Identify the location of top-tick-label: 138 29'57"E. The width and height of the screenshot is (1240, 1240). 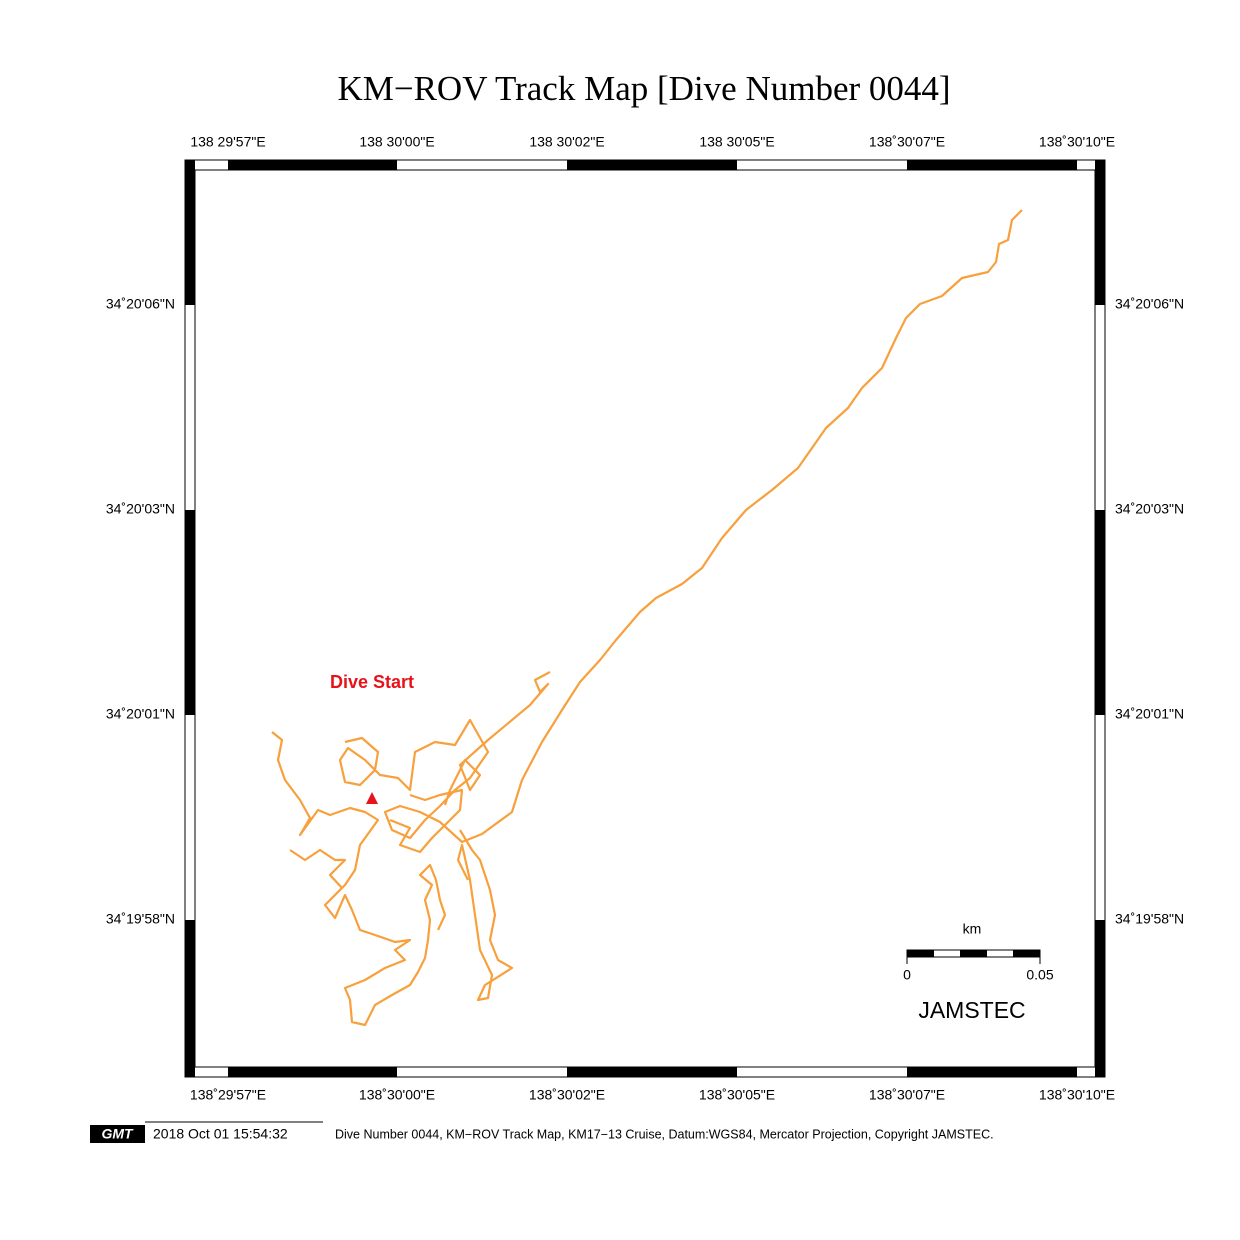
(227, 142).